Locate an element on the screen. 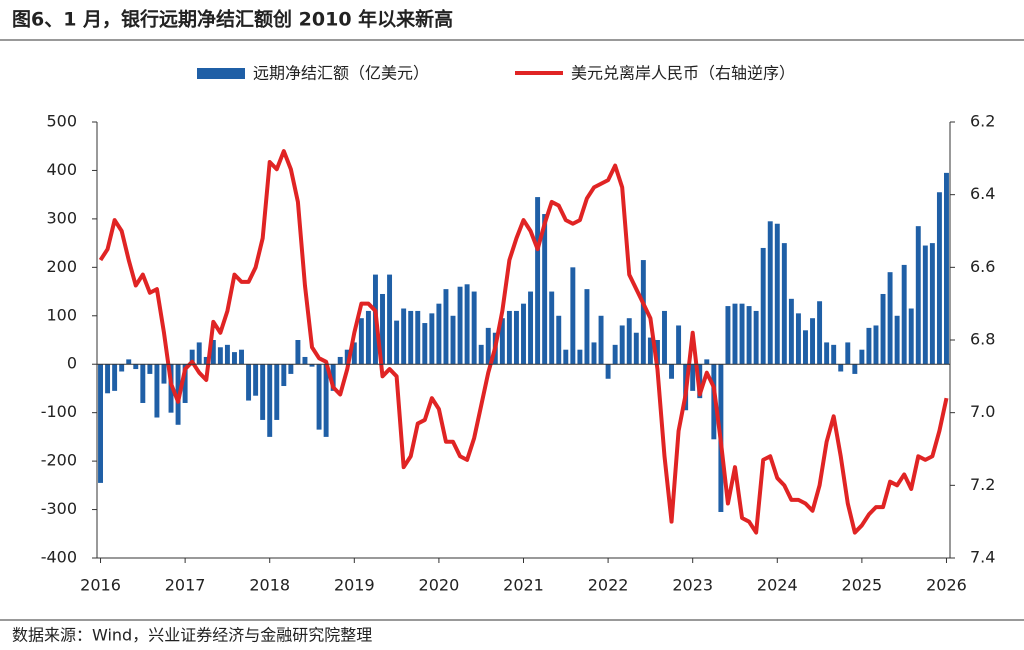 Image resolution: width=1024 pixels, height=650 pixels. chart-title: 图6、1 月，银行远期净结汇额创 2010 年以来新高 is located at coordinates (232, 19).